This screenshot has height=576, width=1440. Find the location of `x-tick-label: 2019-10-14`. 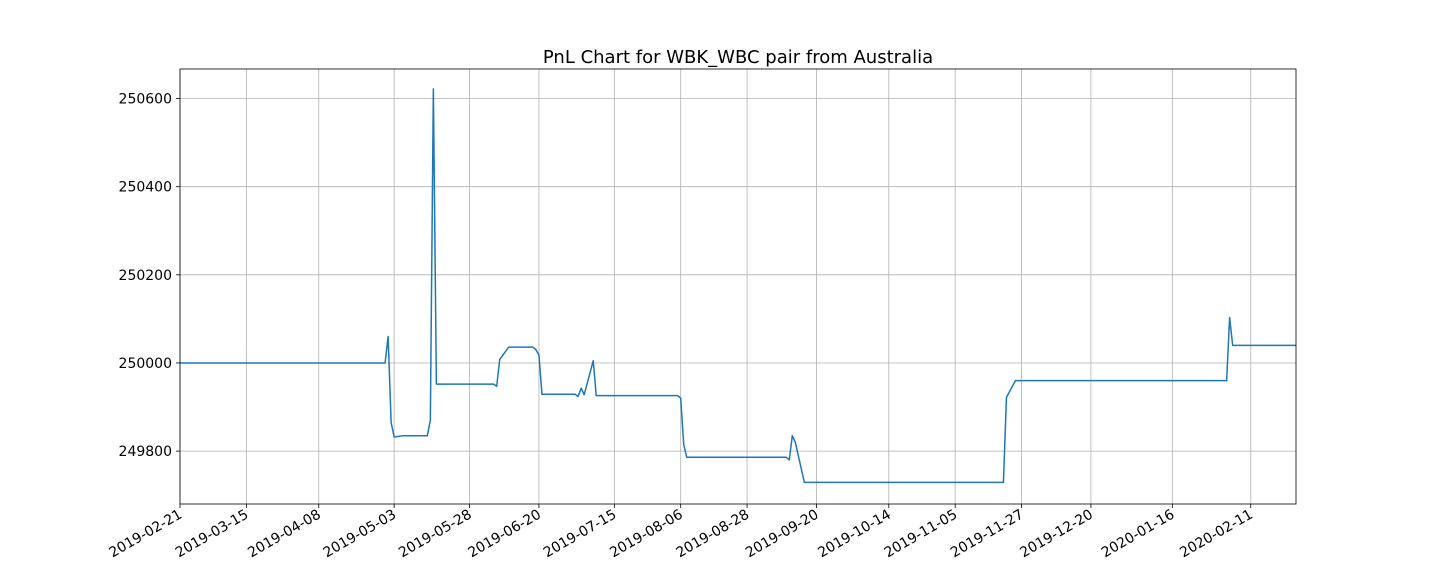

x-tick-label: 2019-10-14 is located at coordinates (854, 534).